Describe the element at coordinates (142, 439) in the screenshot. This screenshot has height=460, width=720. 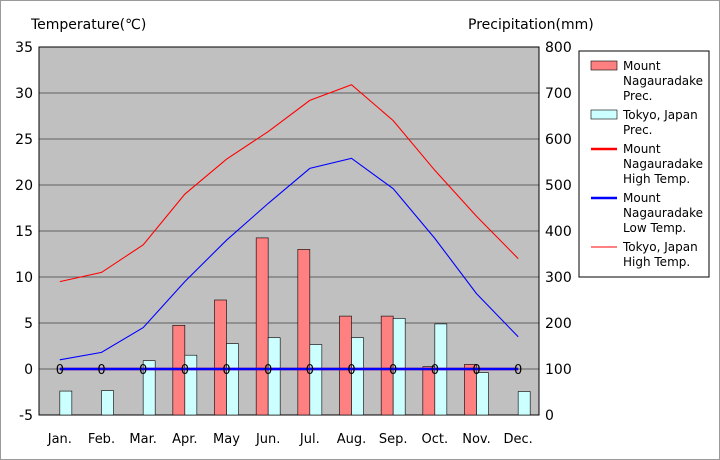
I see `x-tick-label: Mar.` at that location.